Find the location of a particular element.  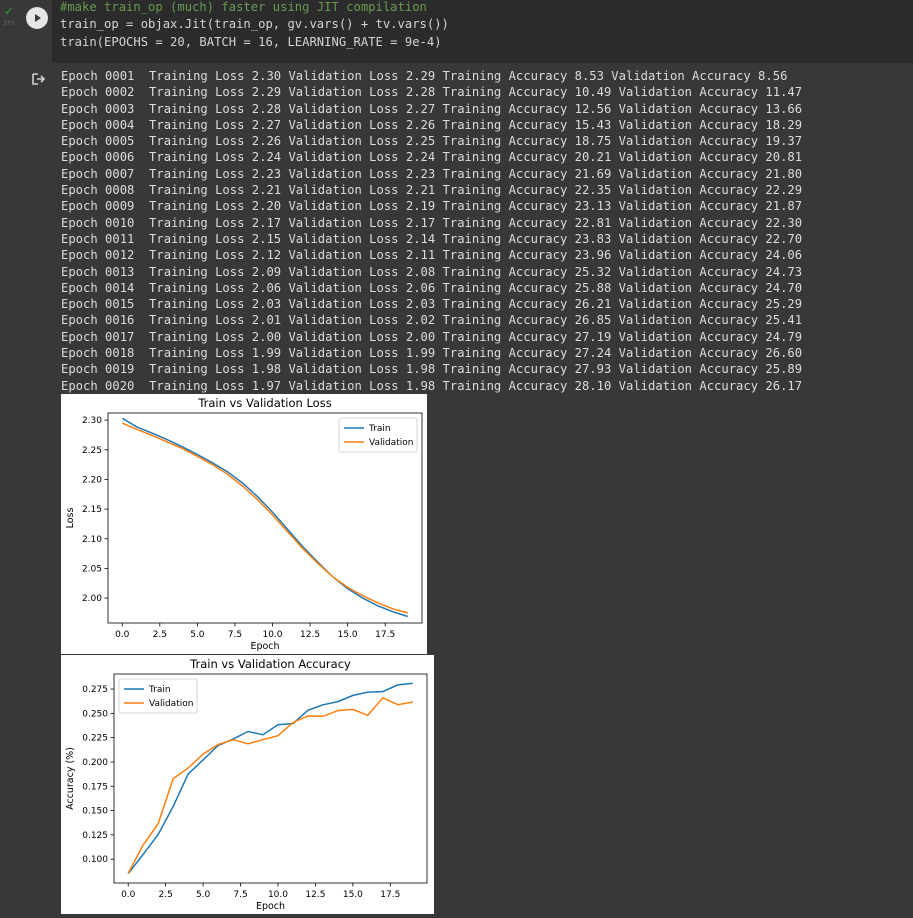

y-tick-label: 0.275 is located at coordinates (95, 690).